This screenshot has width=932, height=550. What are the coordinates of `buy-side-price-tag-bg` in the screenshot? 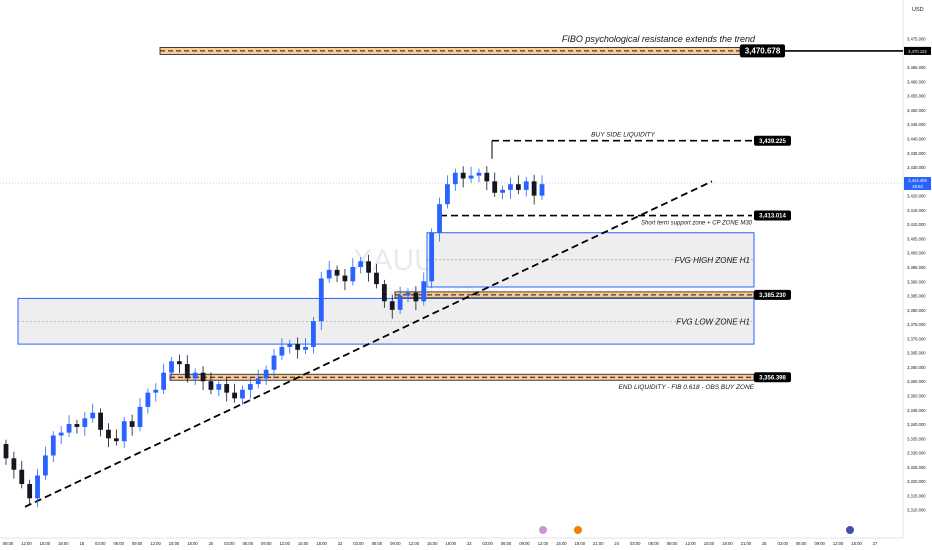 It's located at (772, 140).